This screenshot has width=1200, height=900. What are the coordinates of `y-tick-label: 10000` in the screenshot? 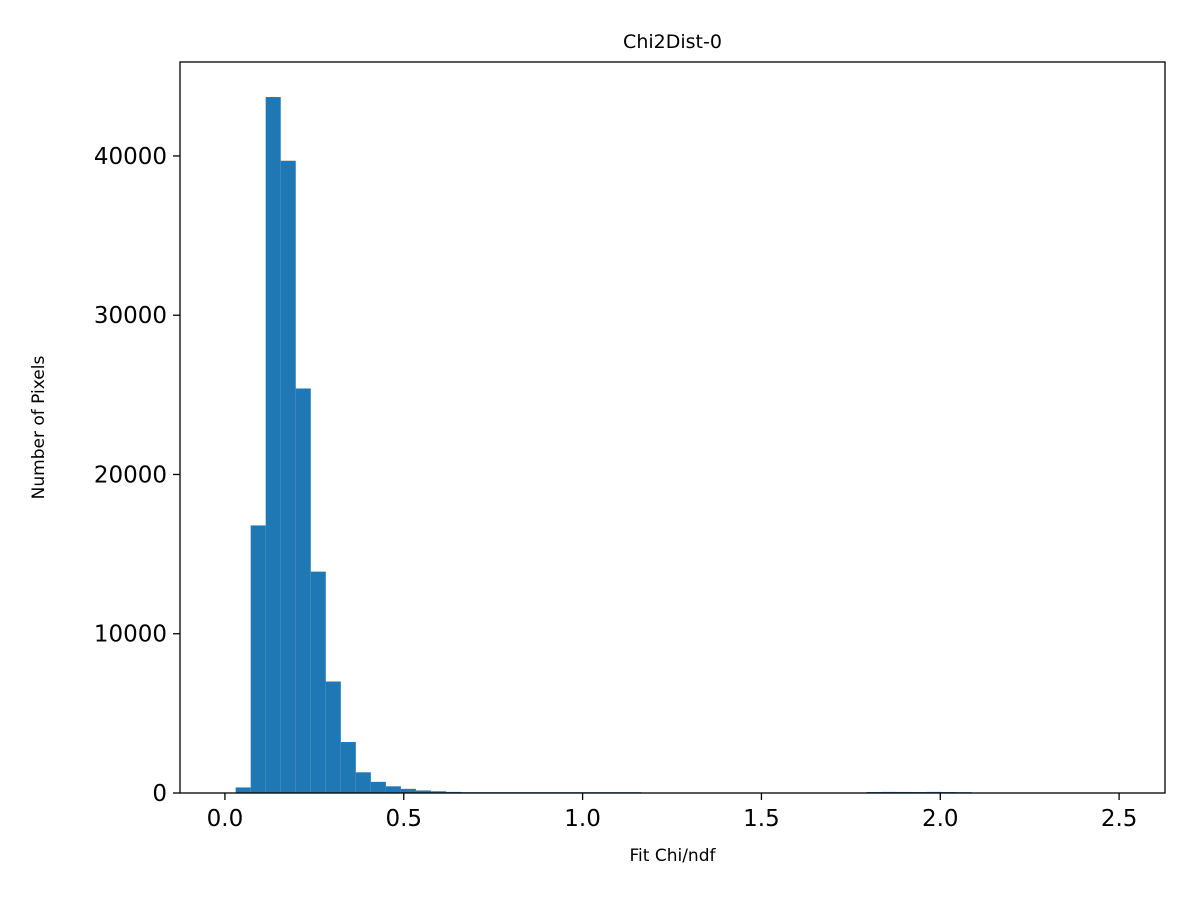 It's located at (130, 635).